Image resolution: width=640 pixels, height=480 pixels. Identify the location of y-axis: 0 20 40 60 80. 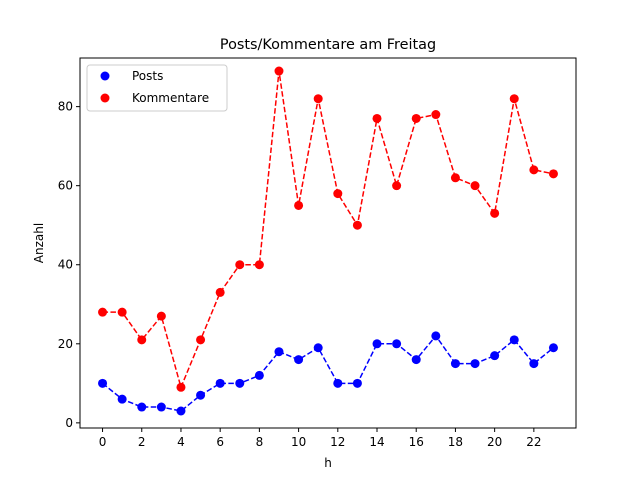
(69, 265).